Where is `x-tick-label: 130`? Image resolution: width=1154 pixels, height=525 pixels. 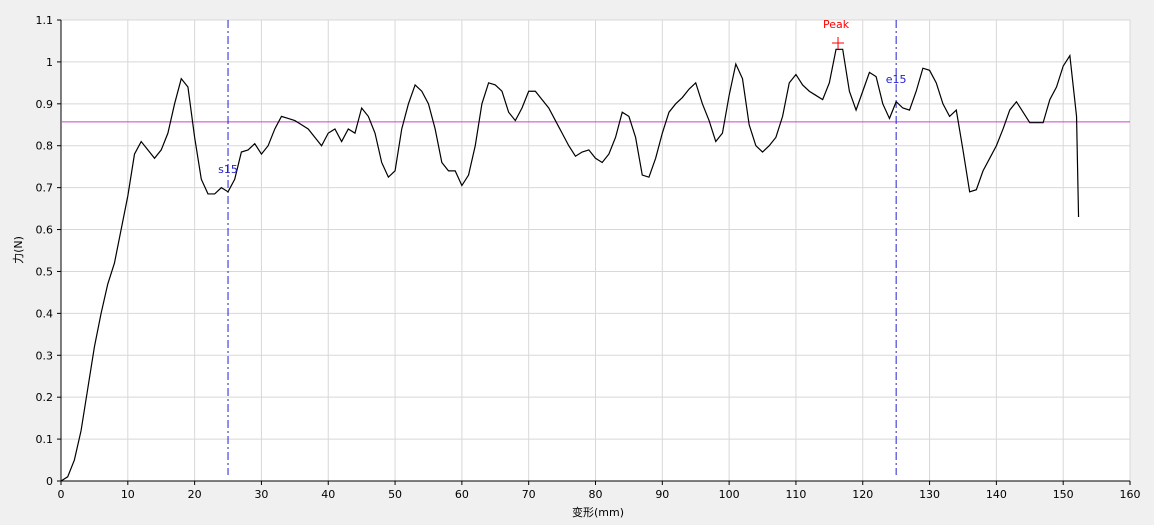 x-tick-label: 130 is located at coordinates (929, 494).